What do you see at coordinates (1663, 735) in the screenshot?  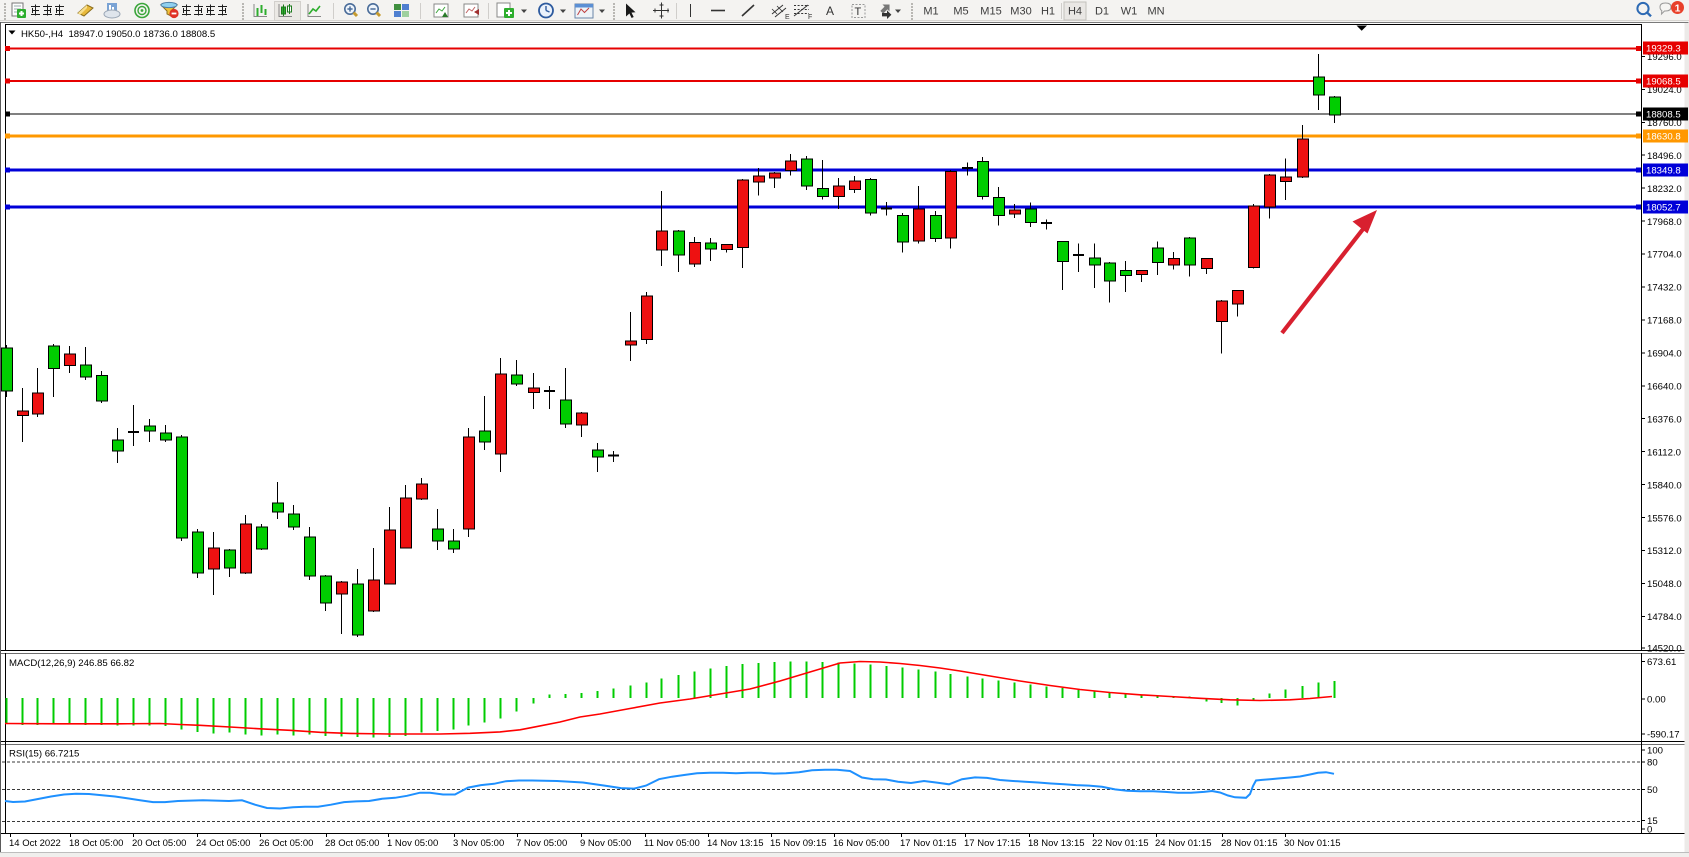 I see `svg-text: -590.17` at bounding box center [1663, 735].